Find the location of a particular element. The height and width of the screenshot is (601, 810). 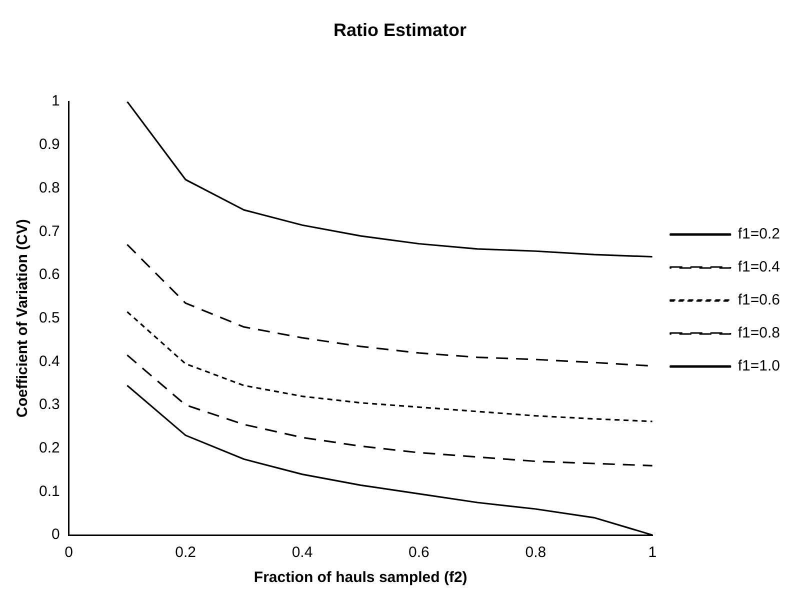

chart-title: Ratio Estimator is located at coordinates (400, 30).